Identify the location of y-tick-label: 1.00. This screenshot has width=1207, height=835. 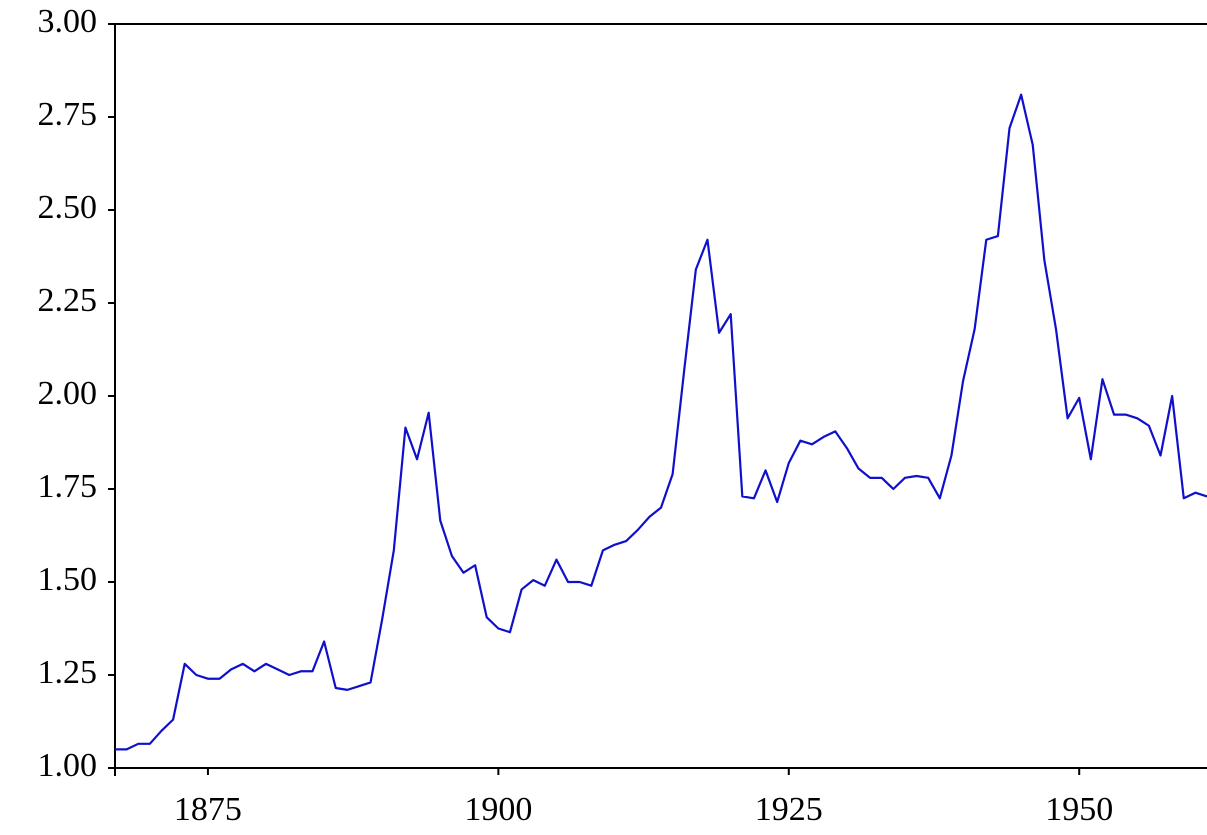
(68, 765).